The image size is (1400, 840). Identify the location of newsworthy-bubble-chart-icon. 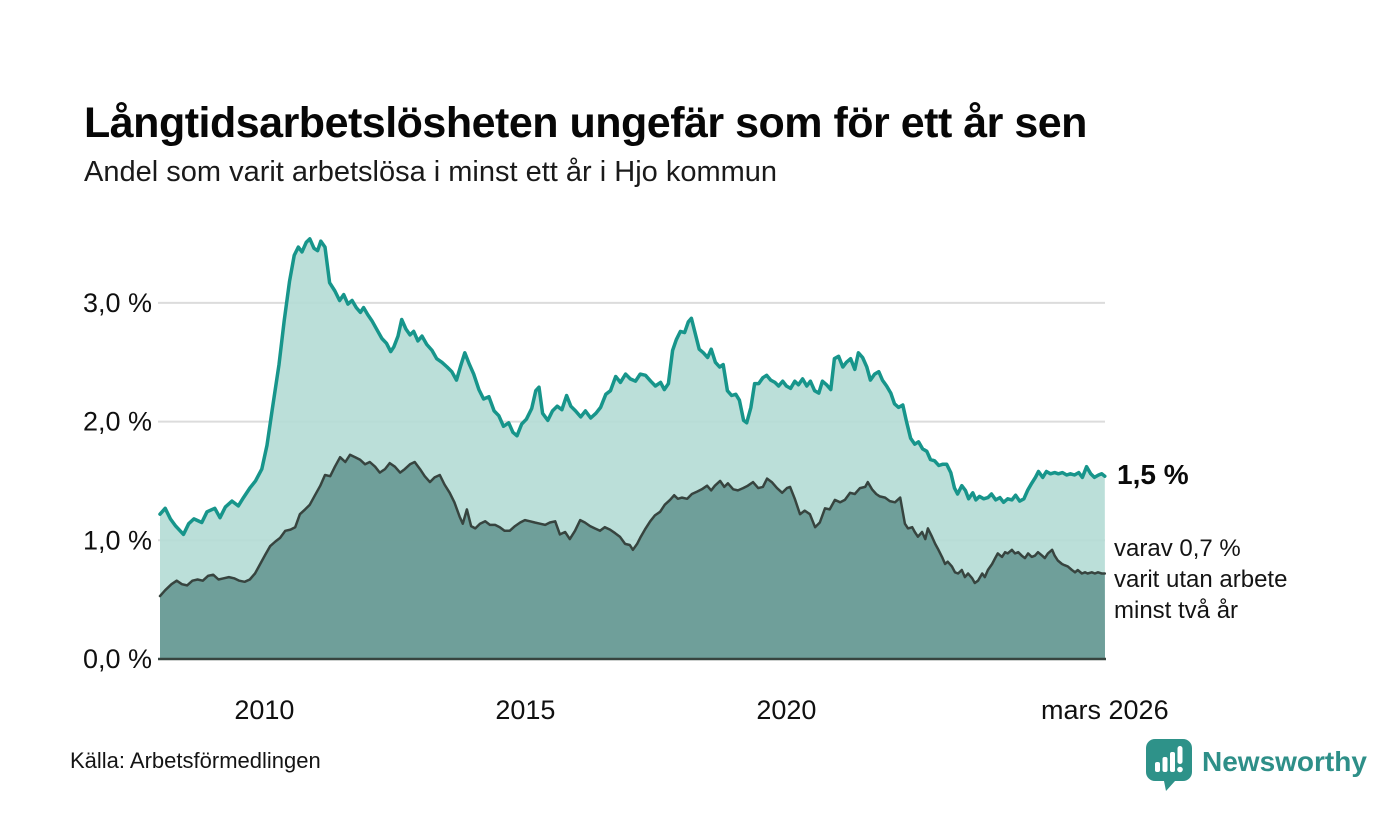
(1169, 767).